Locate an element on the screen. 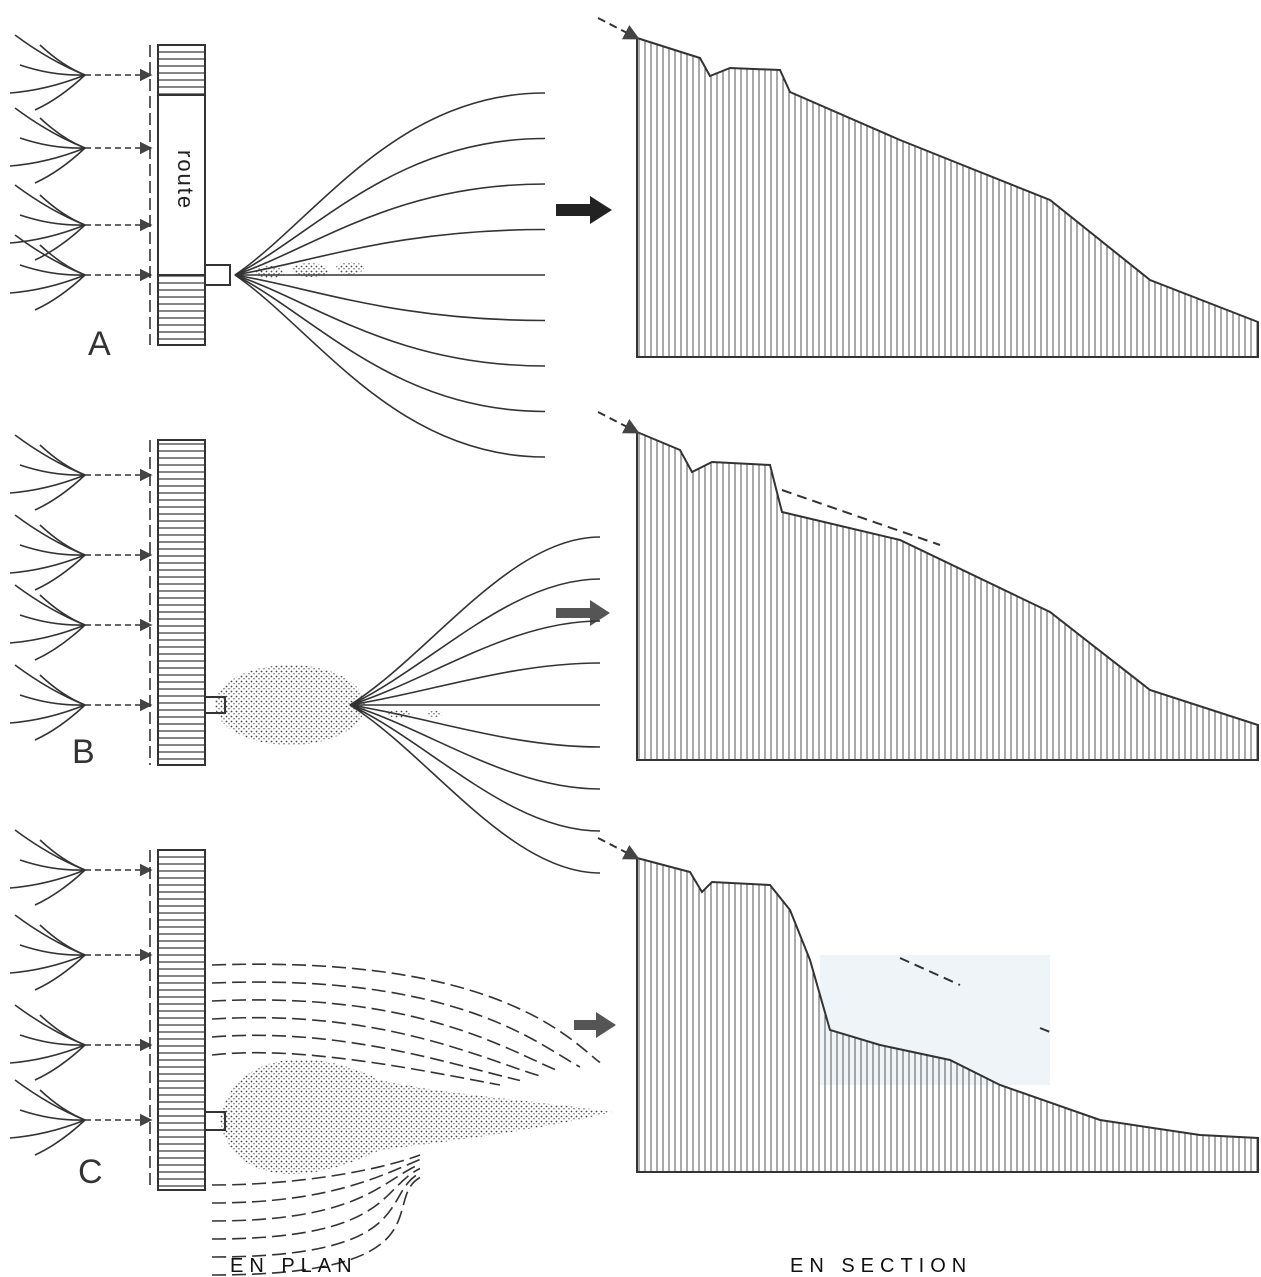 The width and height of the screenshot is (1261, 1277). panel-label: B is located at coordinates (83, 752).